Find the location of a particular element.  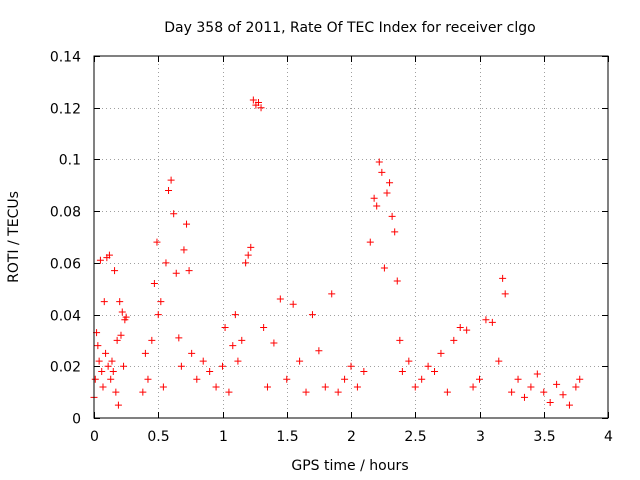

x-tick-label: 0 is located at coordinates (94, 437).